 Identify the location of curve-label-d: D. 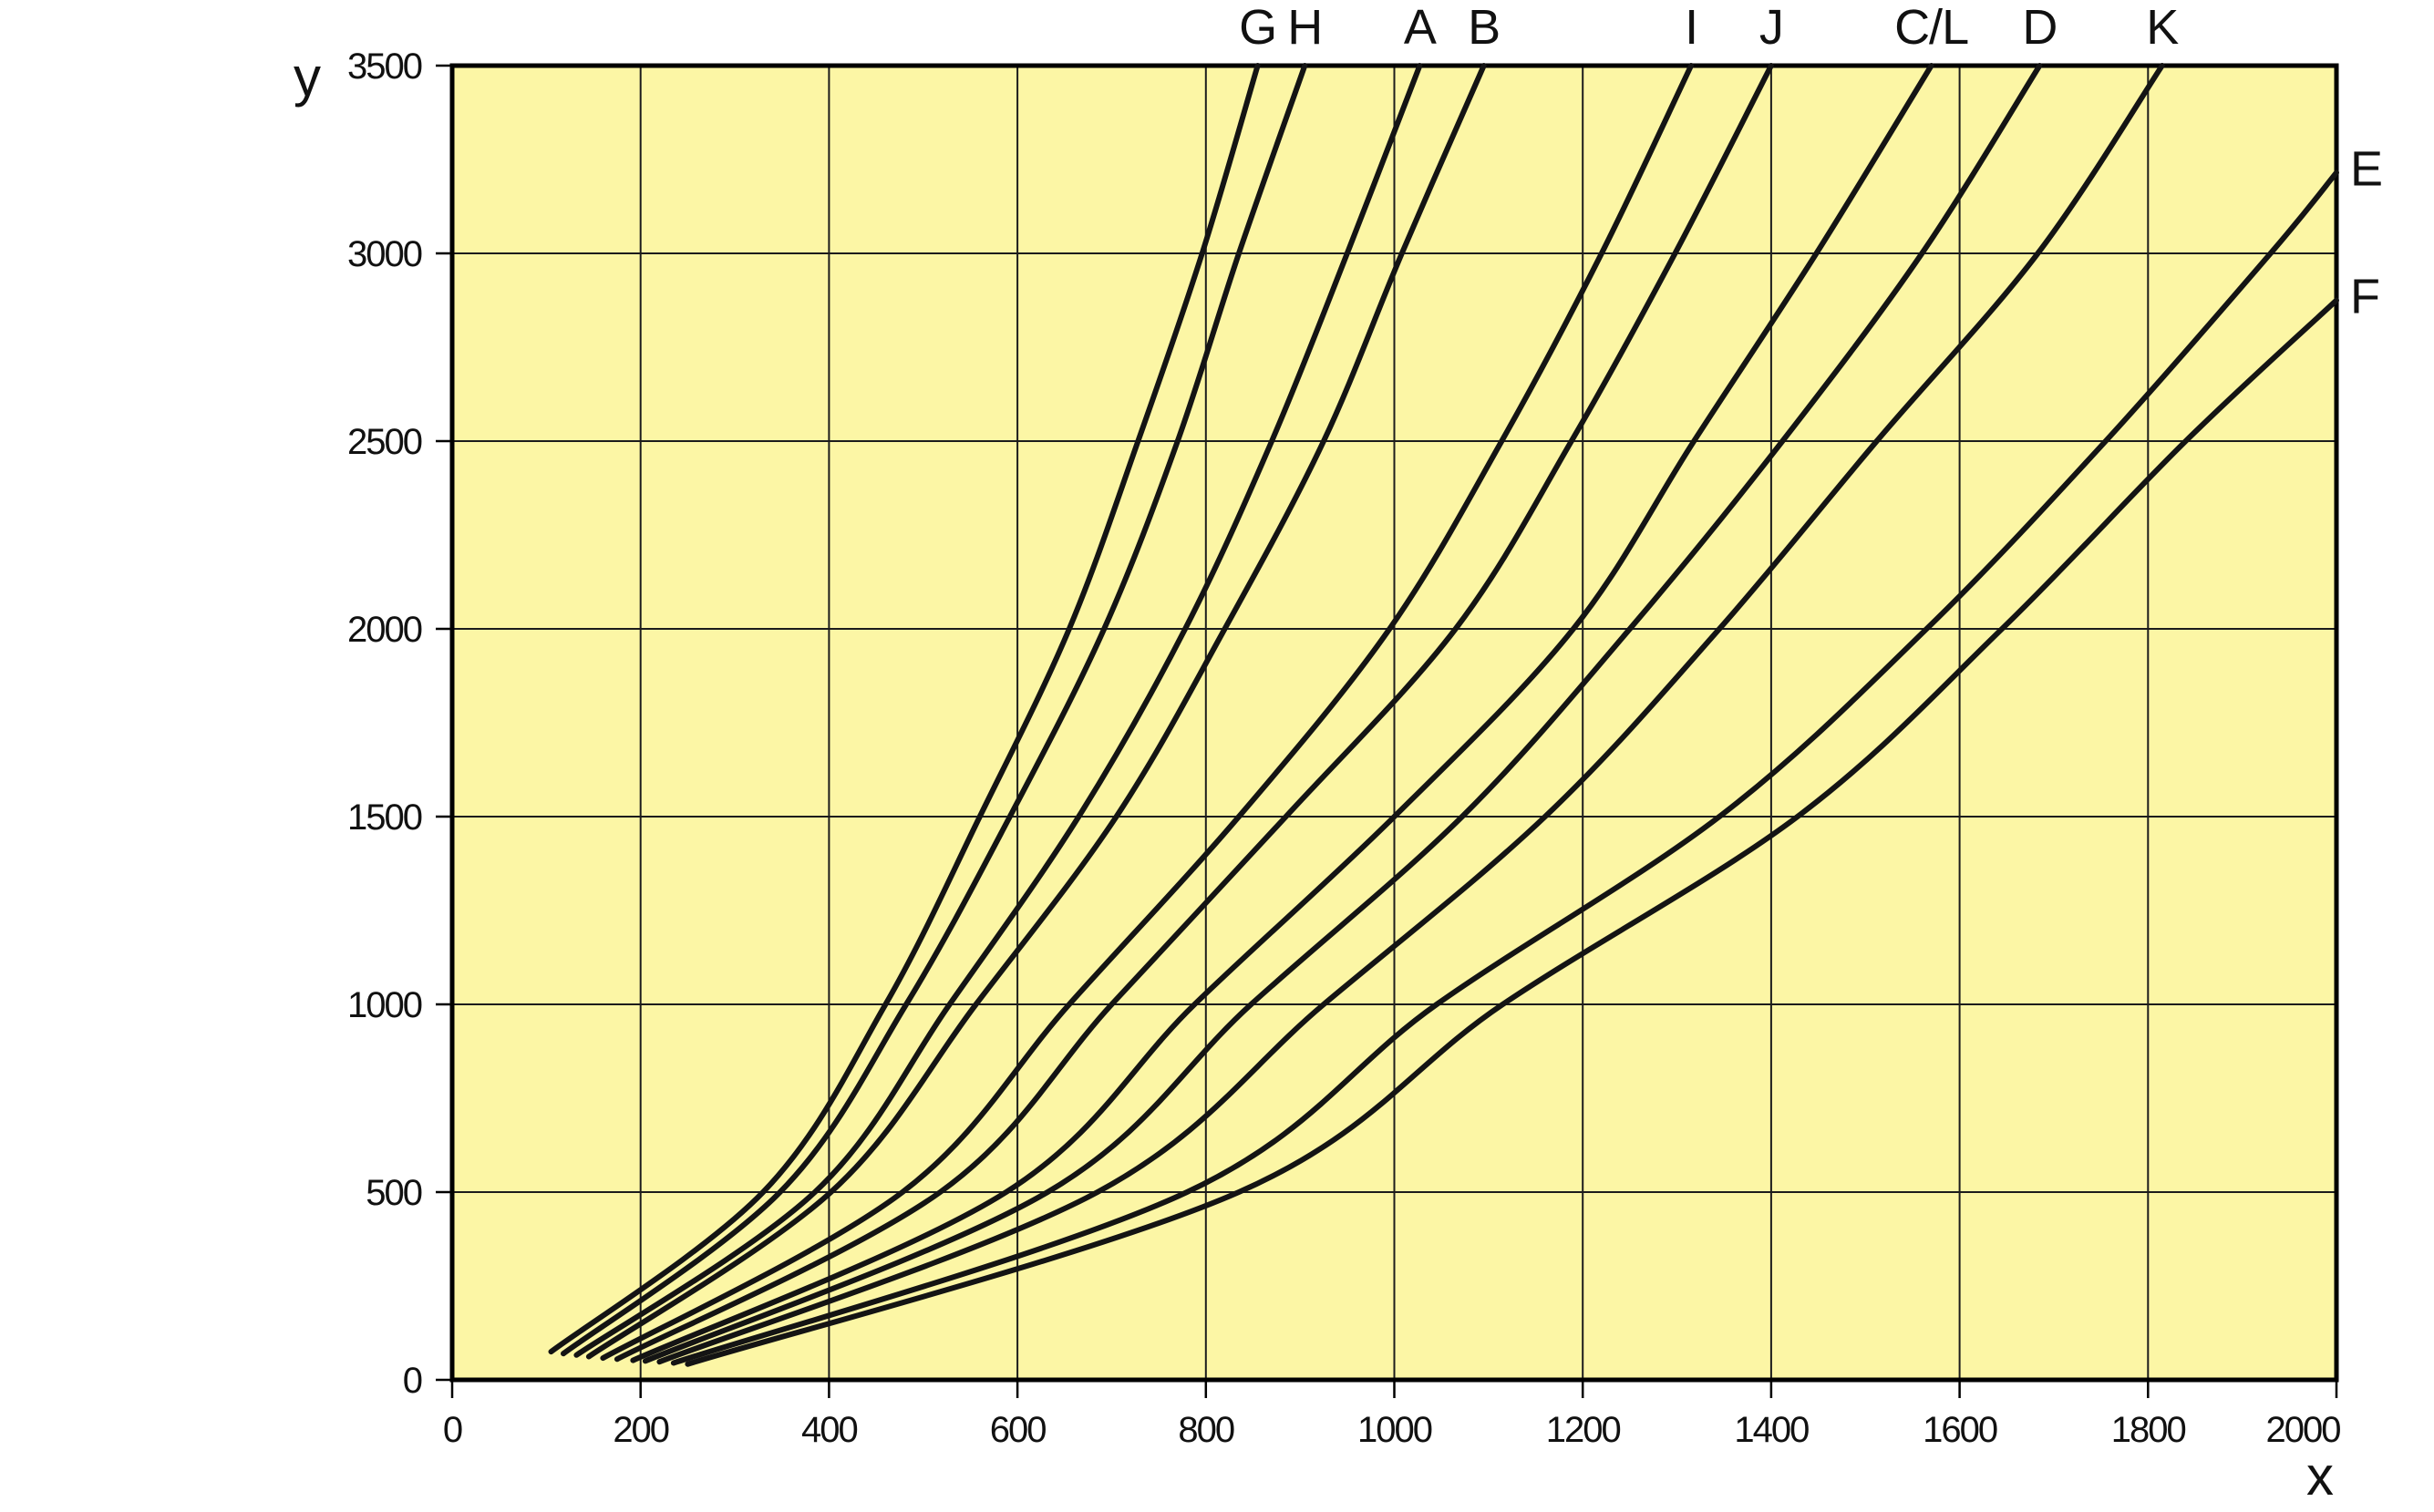
(2039, 28).